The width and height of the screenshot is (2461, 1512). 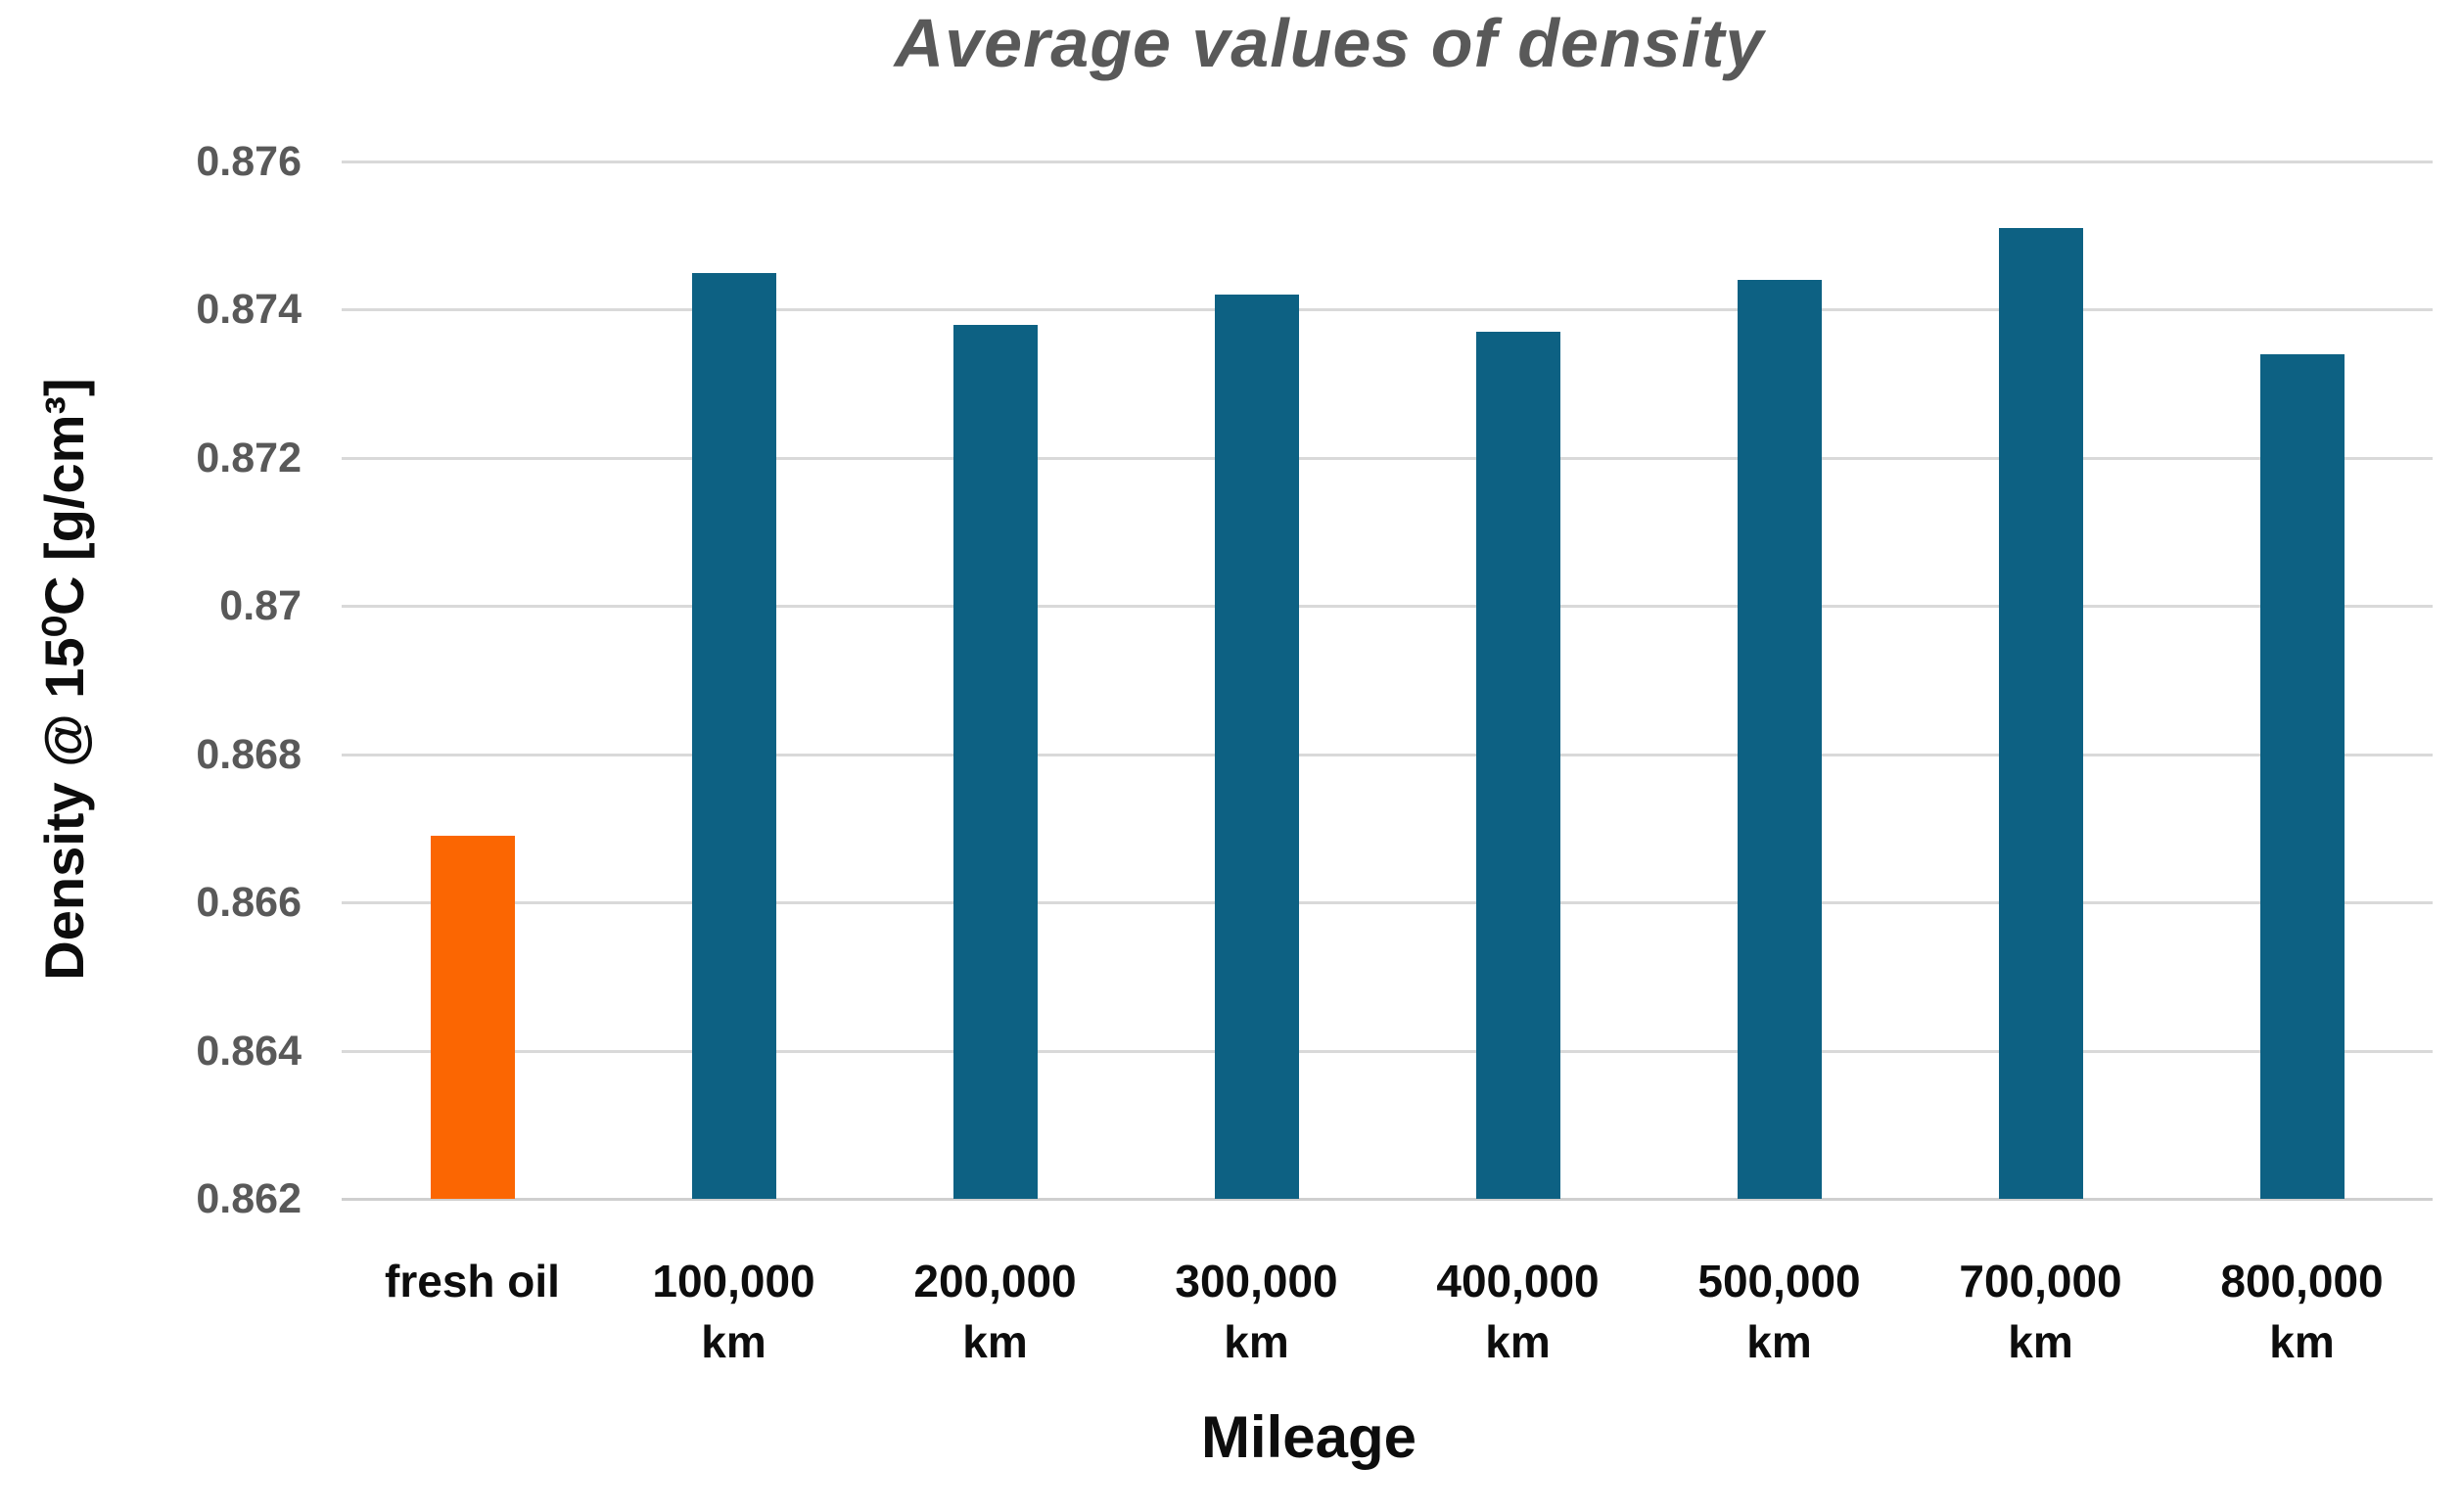 What do you see at coordinates (995, 762) in the screenshot?
I see `bar-200-000-km` at bounding box center [995, 762].